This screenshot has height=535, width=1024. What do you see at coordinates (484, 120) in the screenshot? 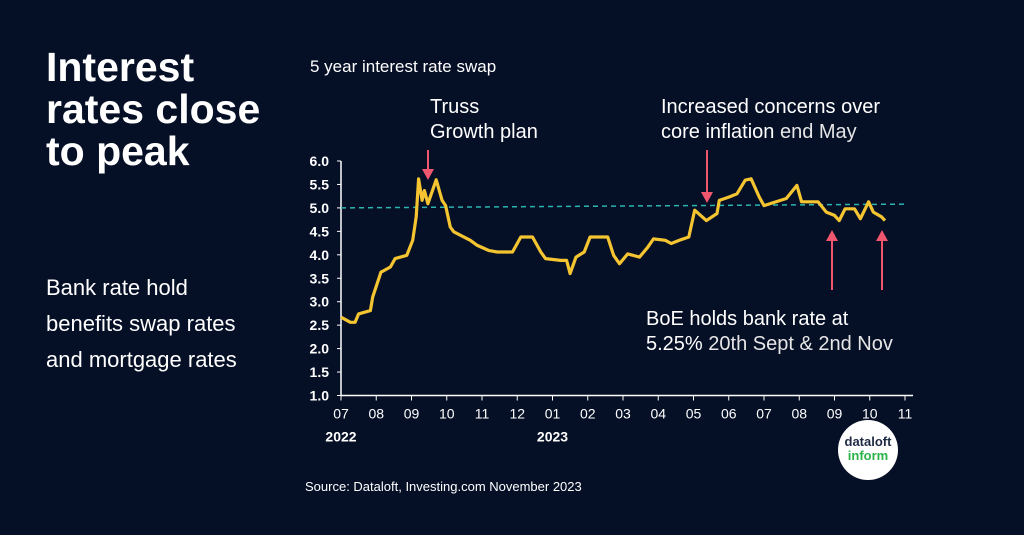
I see `annotation-truss: Truss Growth plan` at bounding box center [484, 120].